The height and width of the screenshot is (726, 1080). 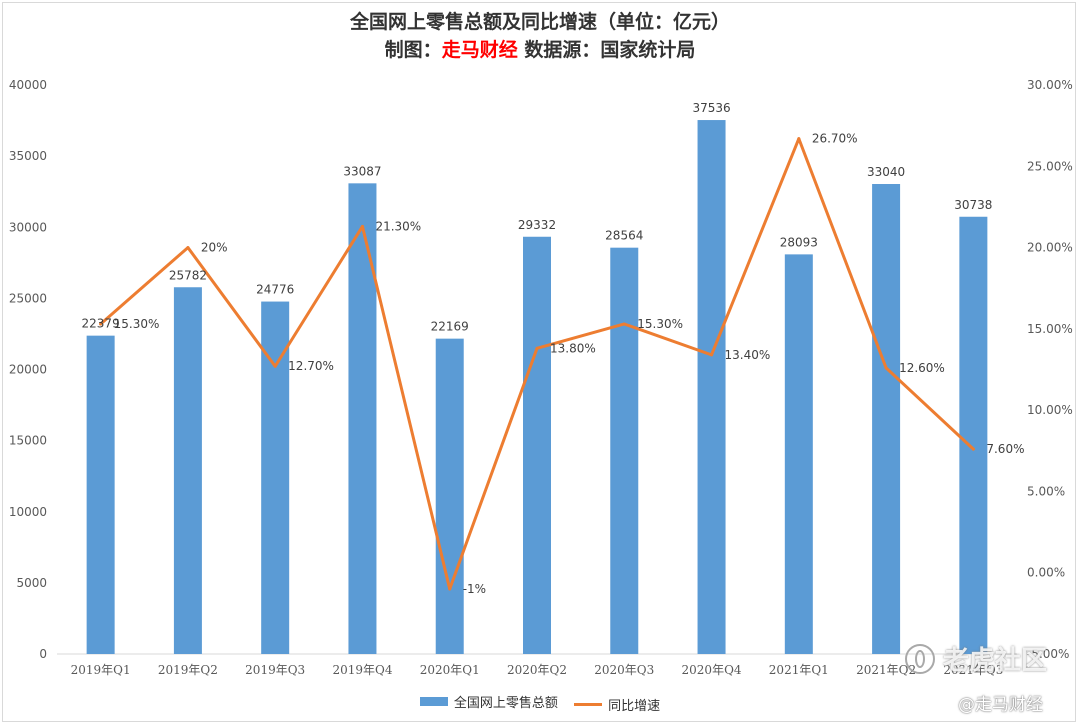 What do you see at coordinates (588, 704) in the screenshot?
I see `legend-swatch-line` at bounding box center [588, 704].